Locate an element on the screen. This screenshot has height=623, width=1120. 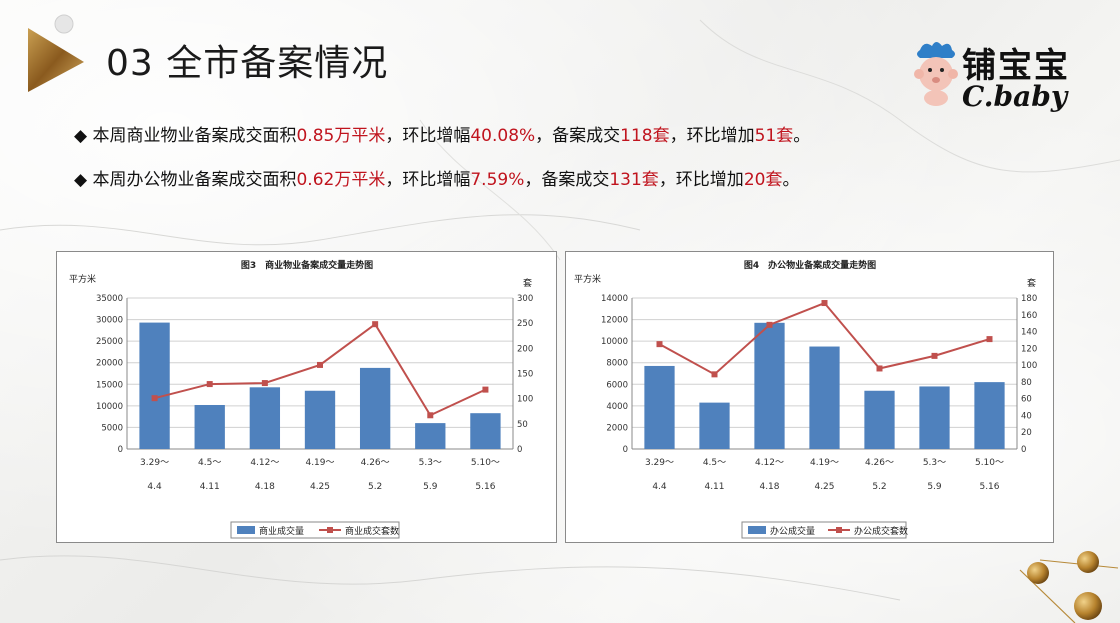
y-tick-right: 20 is located at coordinates (1026, 433).